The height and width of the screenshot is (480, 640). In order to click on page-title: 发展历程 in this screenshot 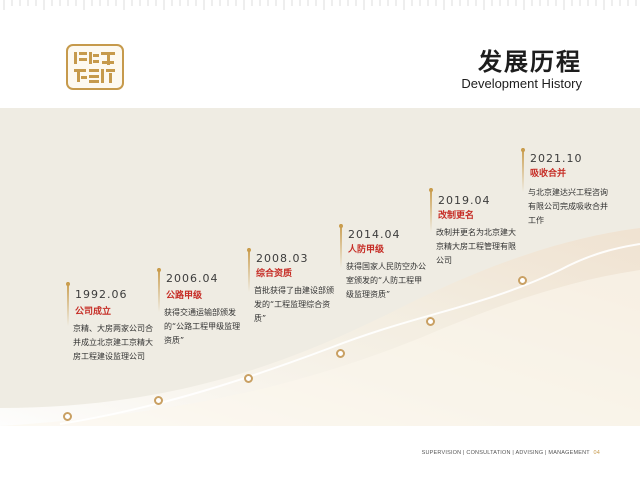, I will do `click(530, 62)`.